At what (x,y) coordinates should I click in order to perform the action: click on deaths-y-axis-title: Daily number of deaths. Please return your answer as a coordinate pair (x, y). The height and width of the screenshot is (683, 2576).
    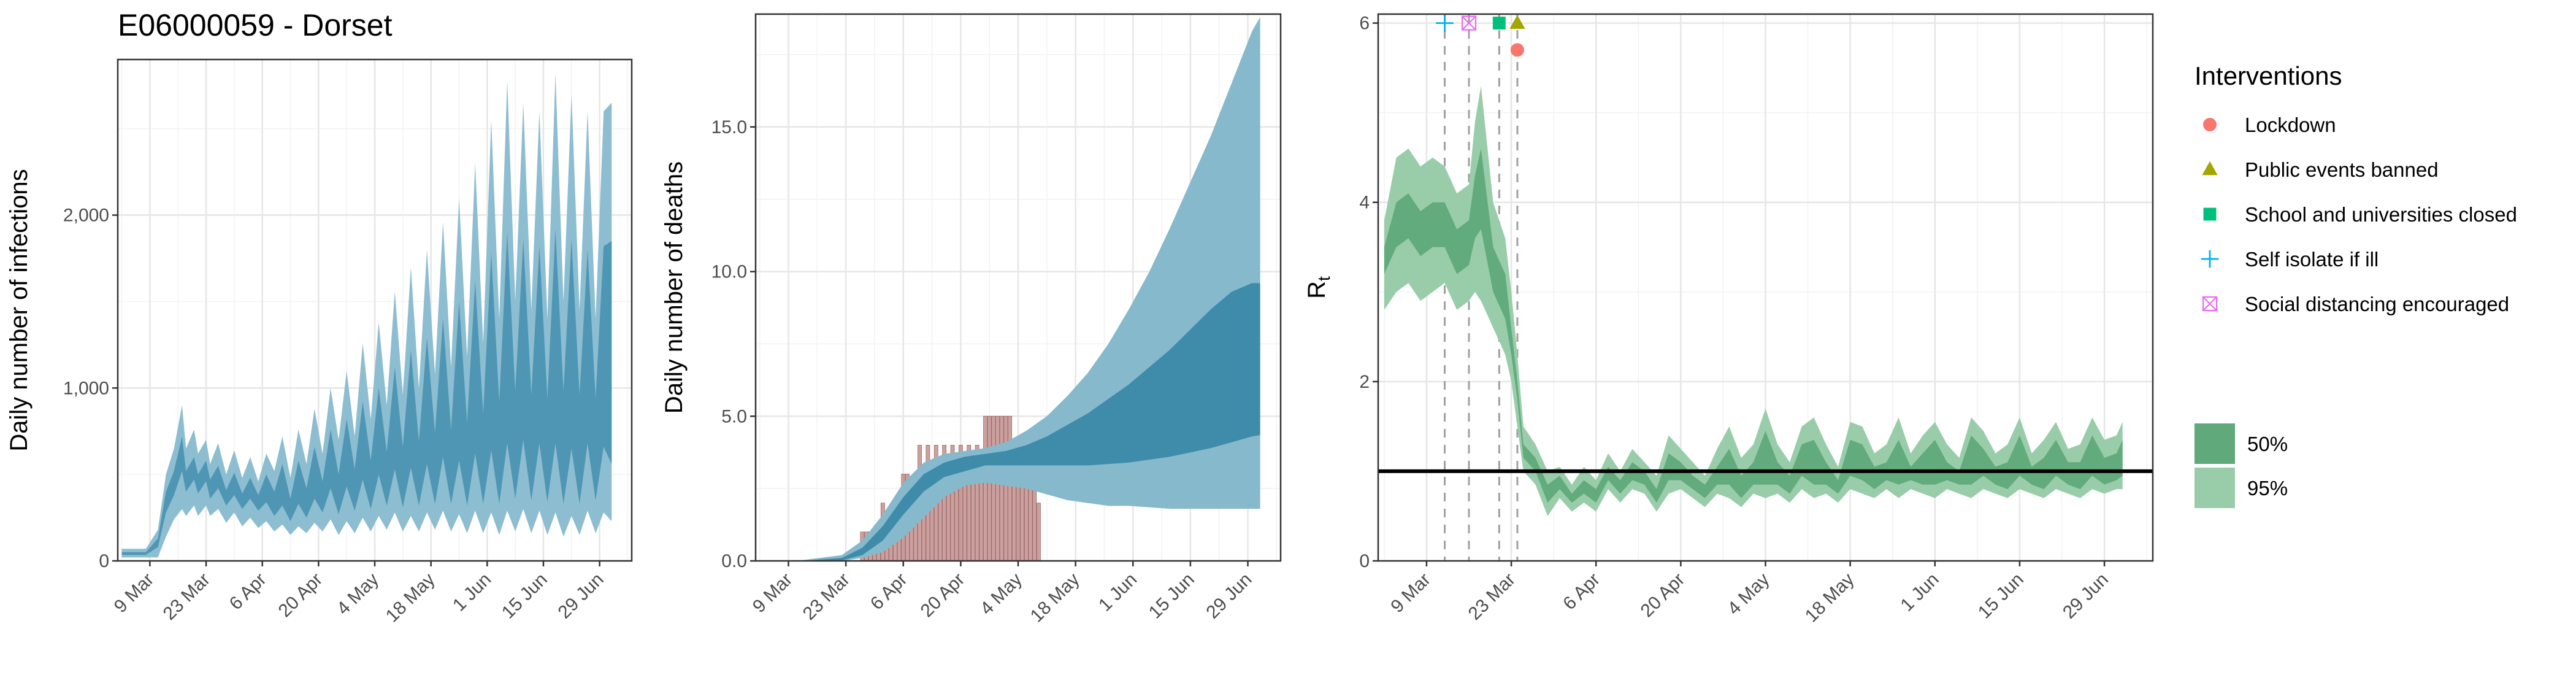
    Looking at the image, I should click on (674, 287).